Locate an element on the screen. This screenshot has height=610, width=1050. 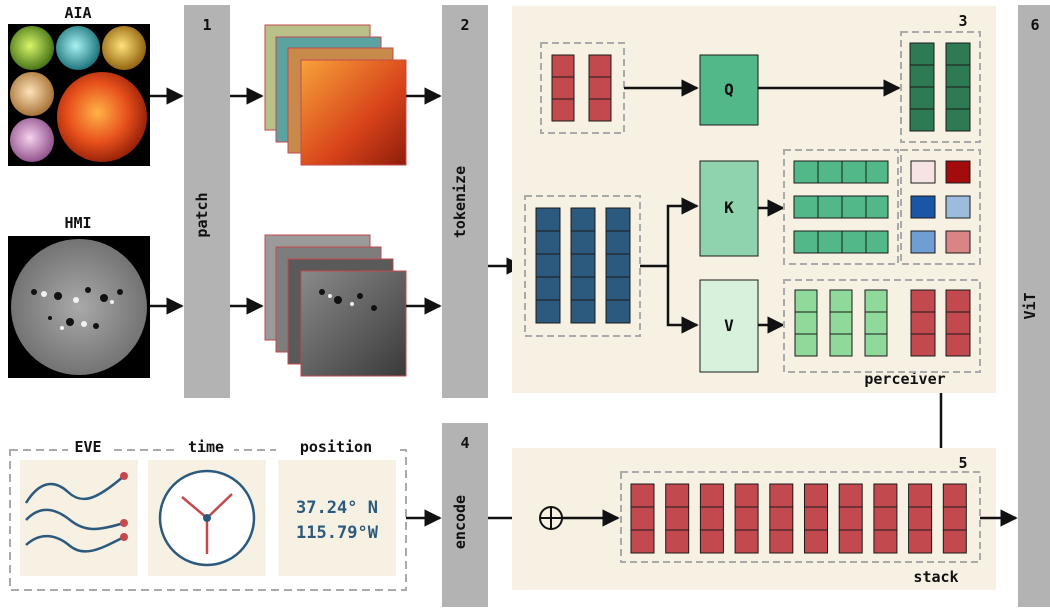
time-label: time is located at coordinates (206, 447).